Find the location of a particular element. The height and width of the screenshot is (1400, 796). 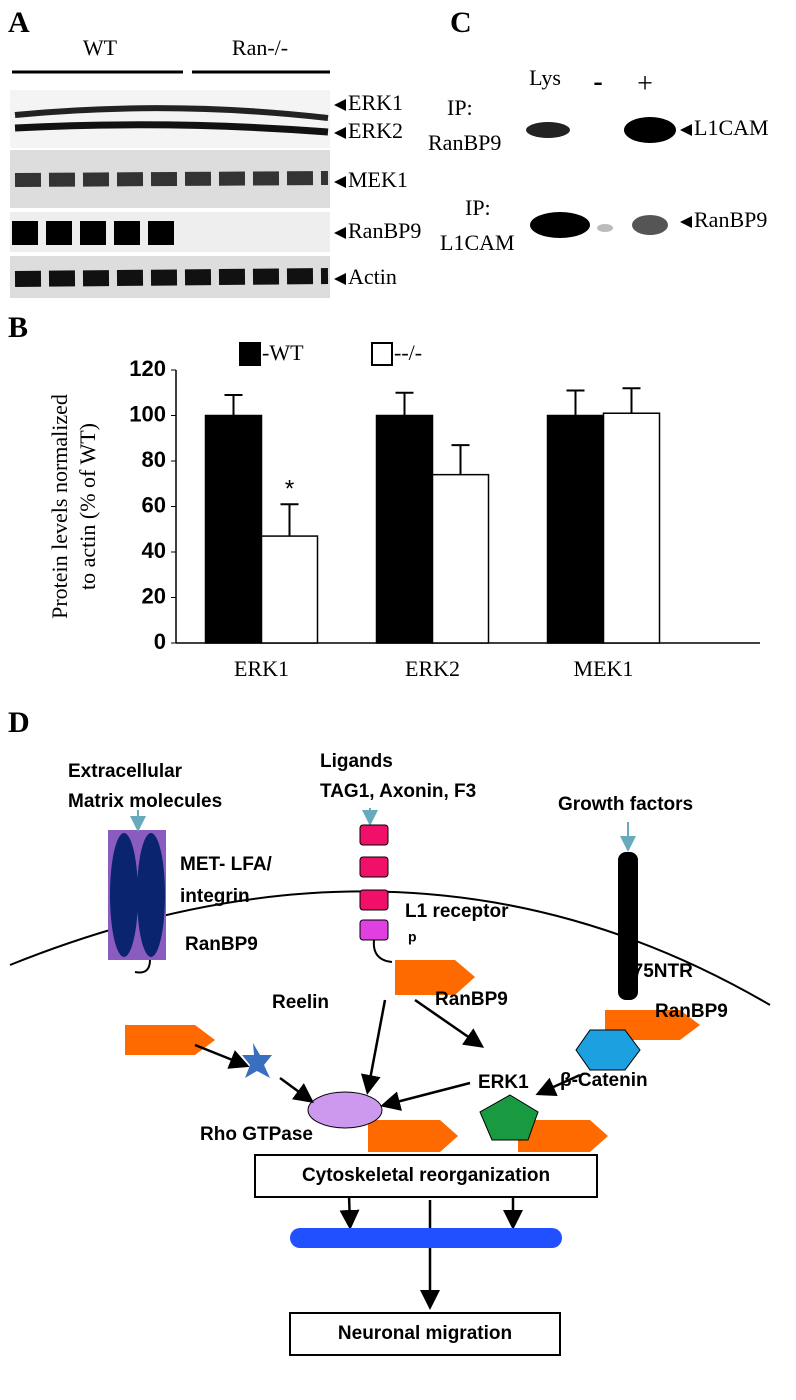

blot-label: RanBP9 is located at coordinates (730, 219).